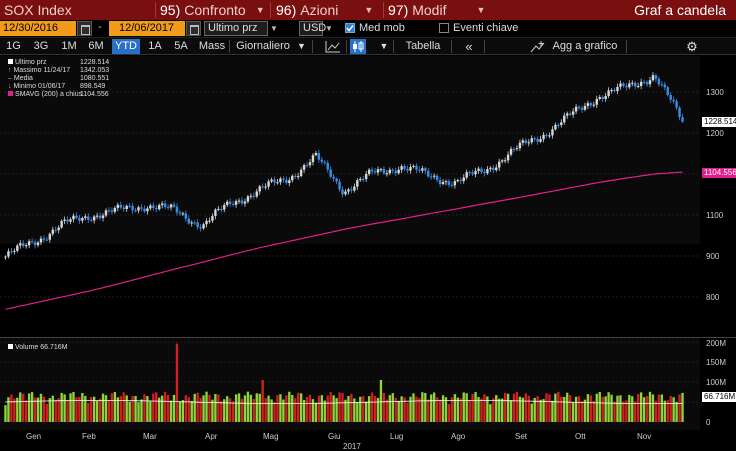  Describe the element at coordinates (212, 10) in the screenshot. I see `menu-compare: 95) Confronto ▼` at that location.